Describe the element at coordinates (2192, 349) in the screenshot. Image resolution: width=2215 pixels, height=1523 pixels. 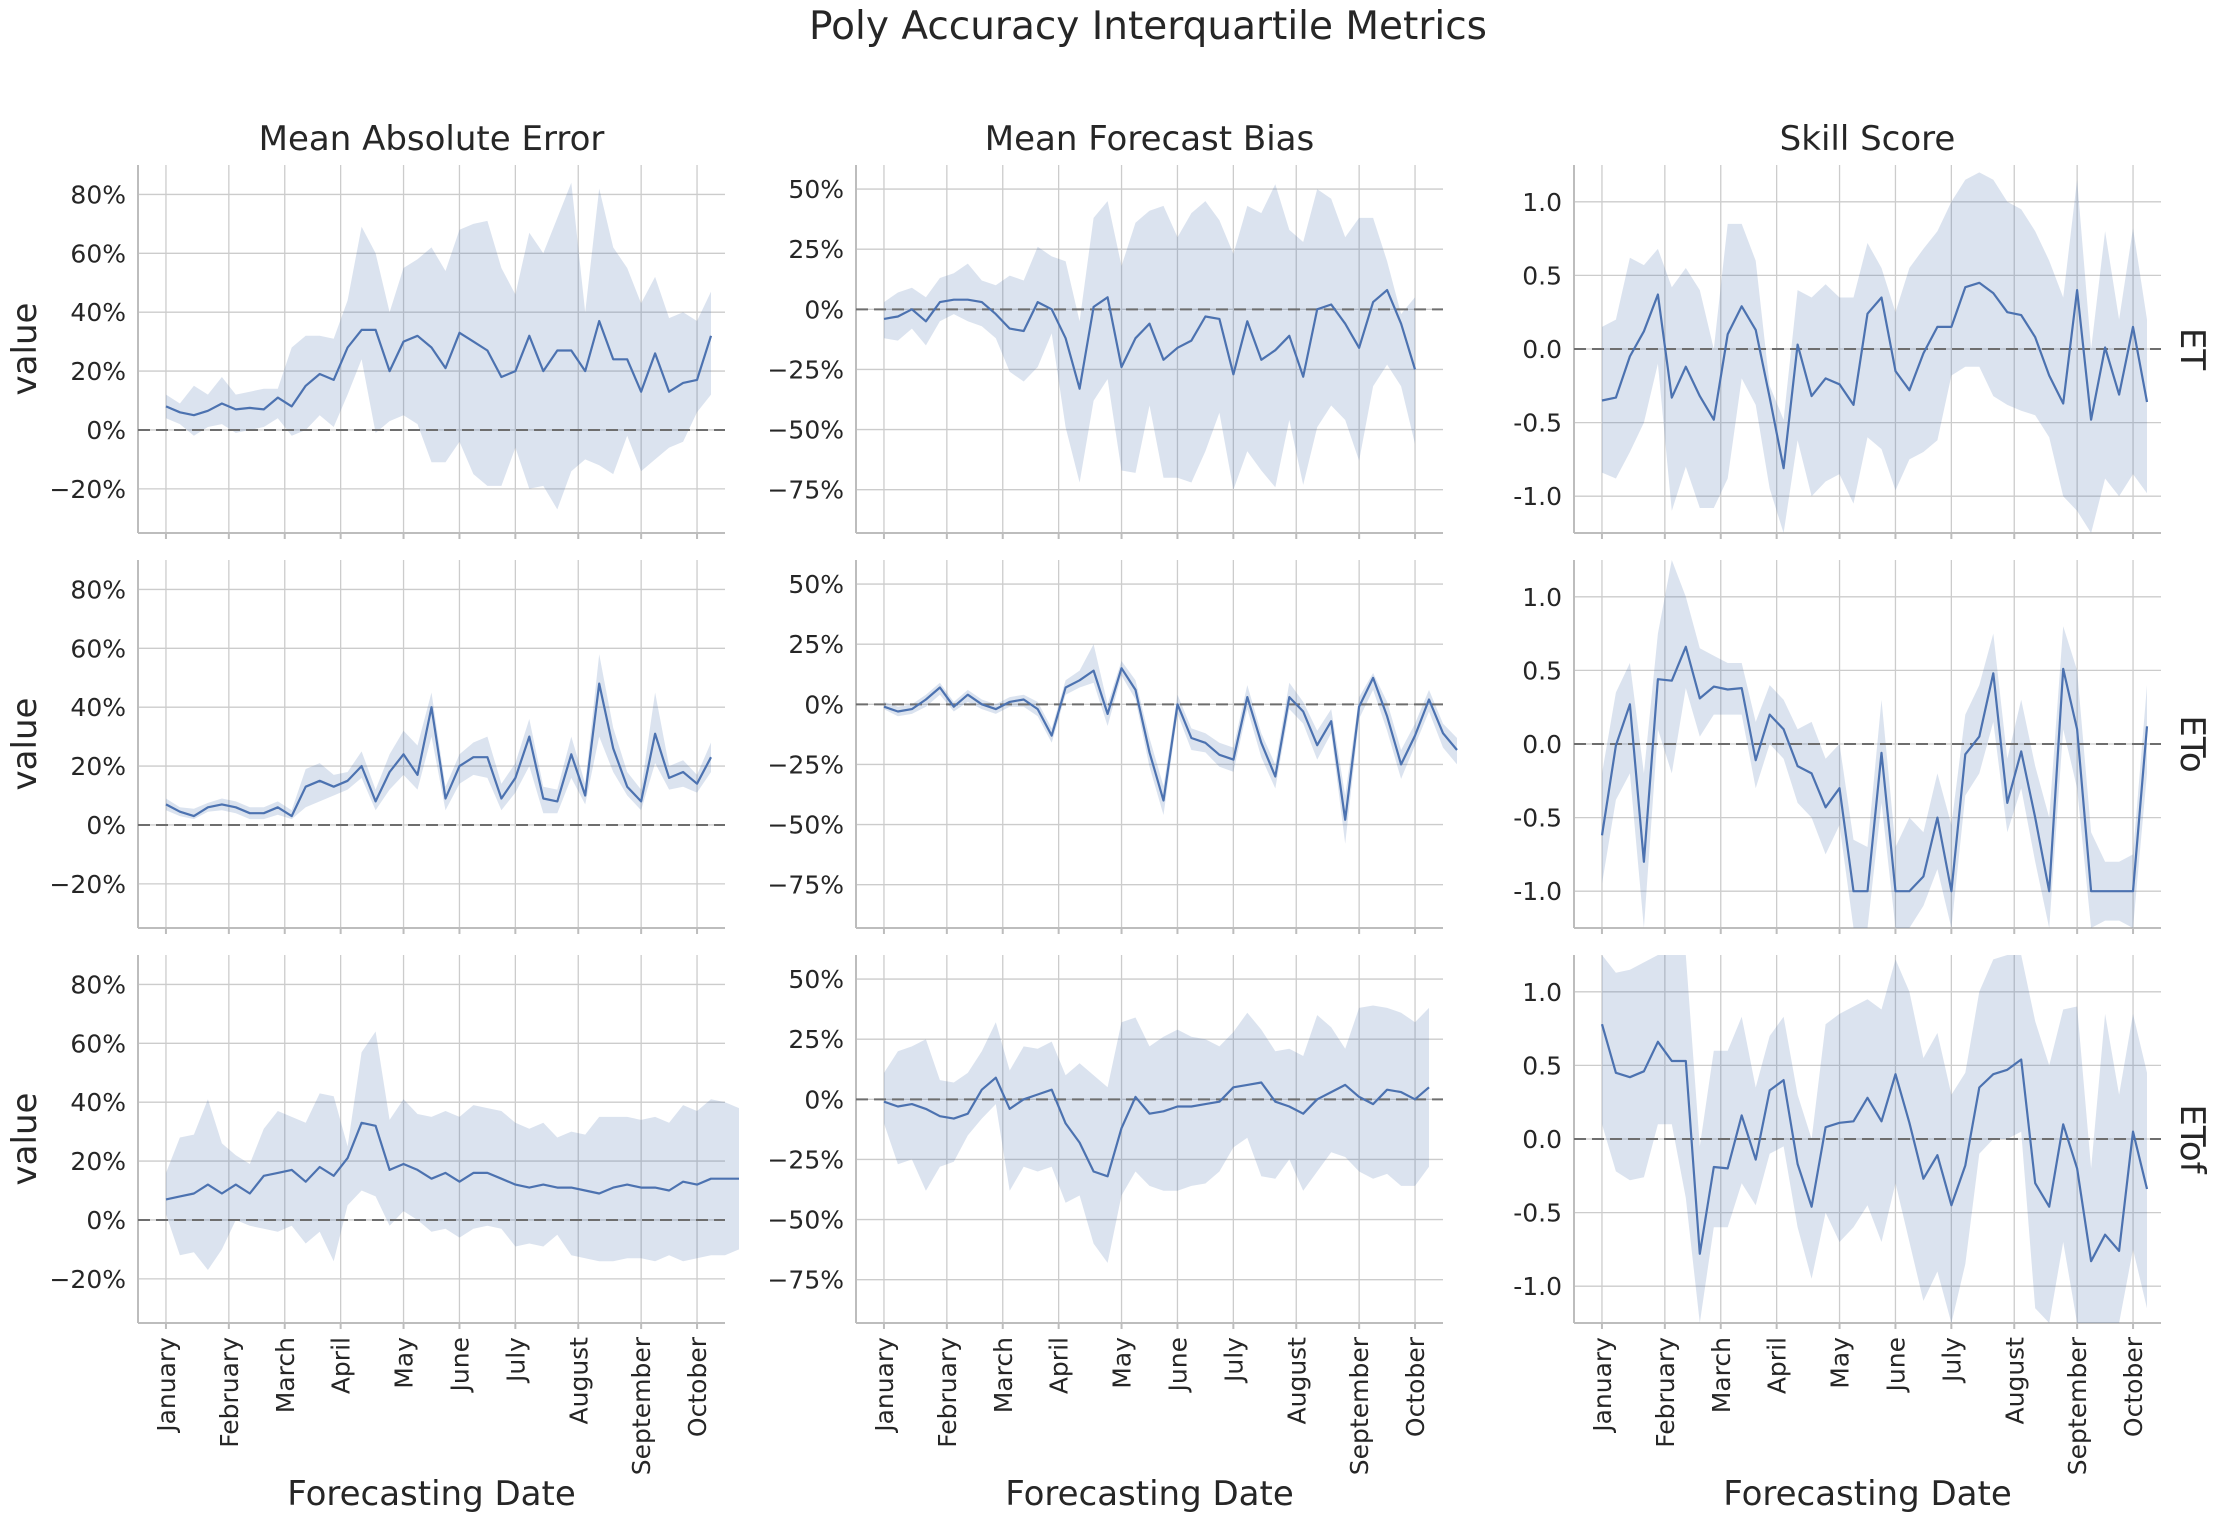
I see `row-label: ET` at that location.